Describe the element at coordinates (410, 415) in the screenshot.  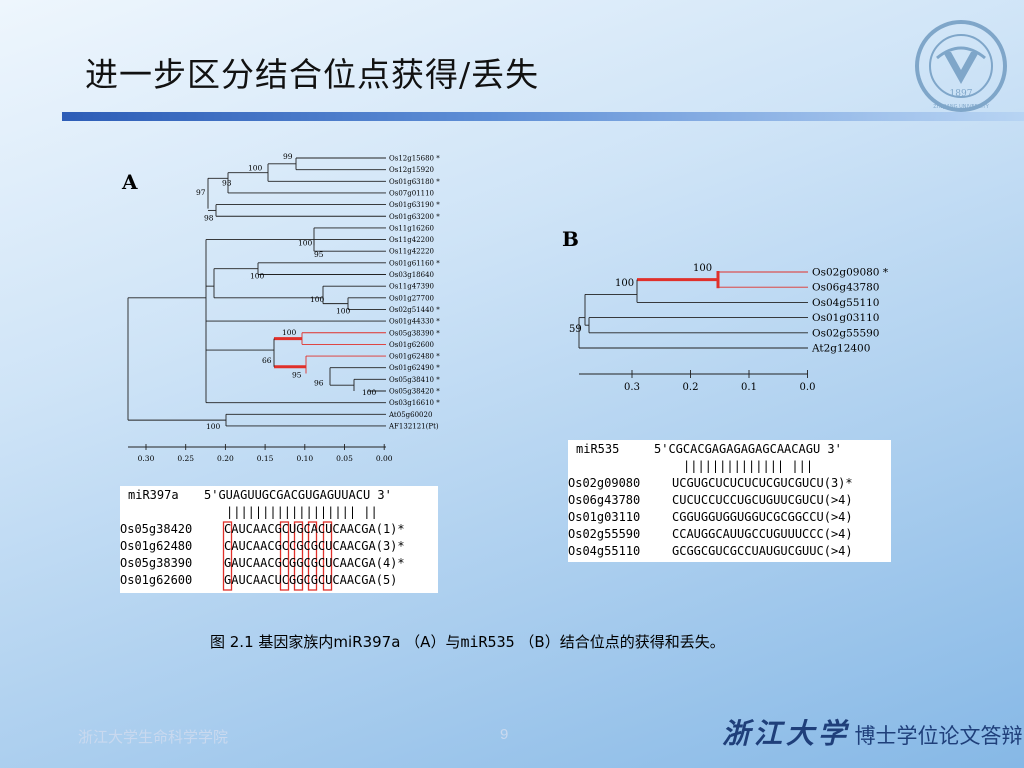
I see `tree-a-leaf-label: At05g60020` at that location.